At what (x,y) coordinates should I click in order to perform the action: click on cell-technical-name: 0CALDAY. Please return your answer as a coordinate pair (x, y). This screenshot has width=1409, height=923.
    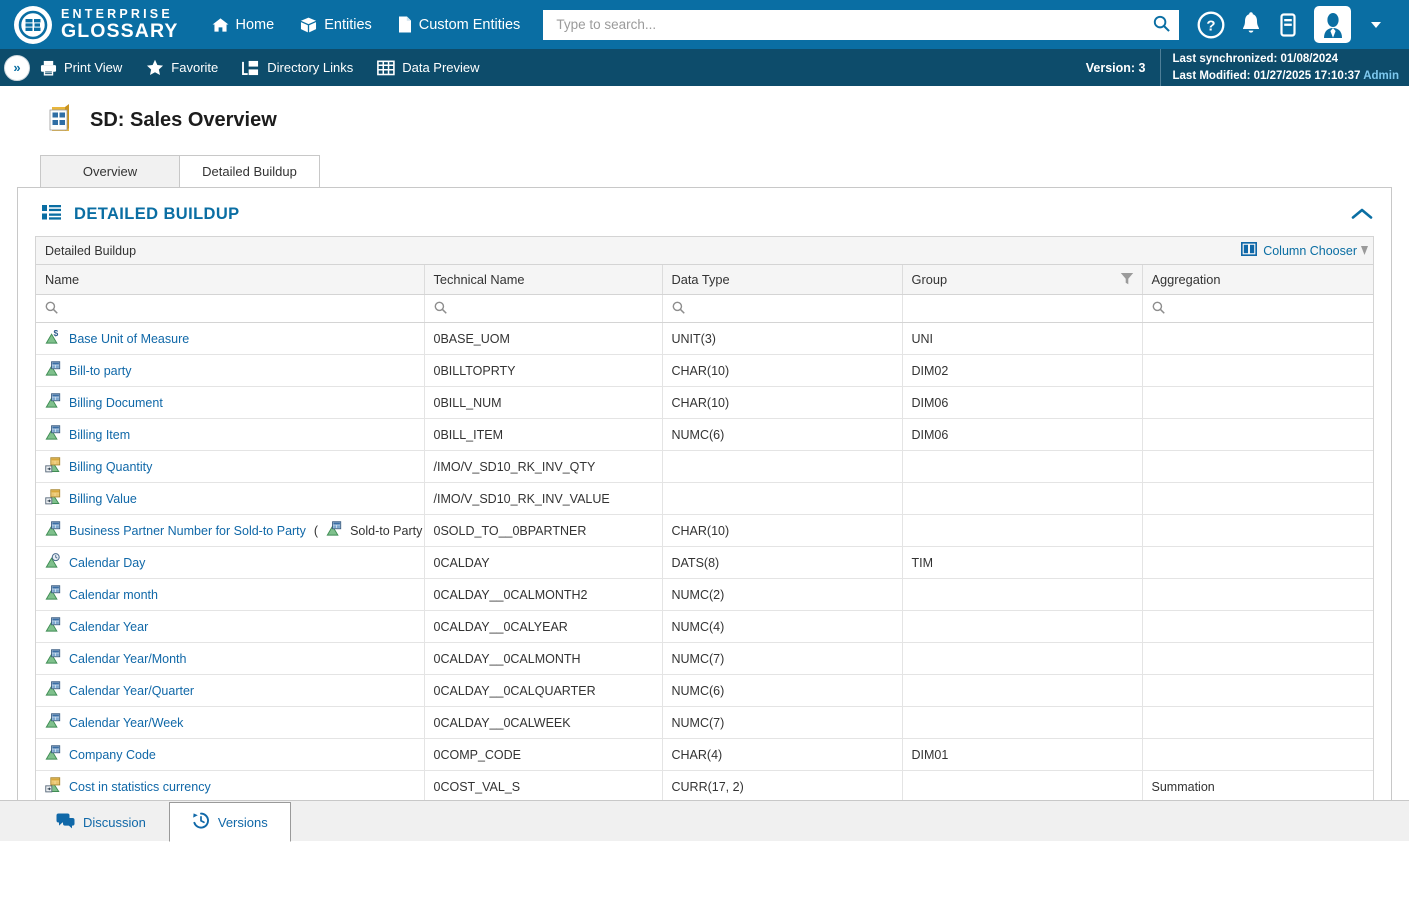
    Looking at the image, I should click on (543, 562).